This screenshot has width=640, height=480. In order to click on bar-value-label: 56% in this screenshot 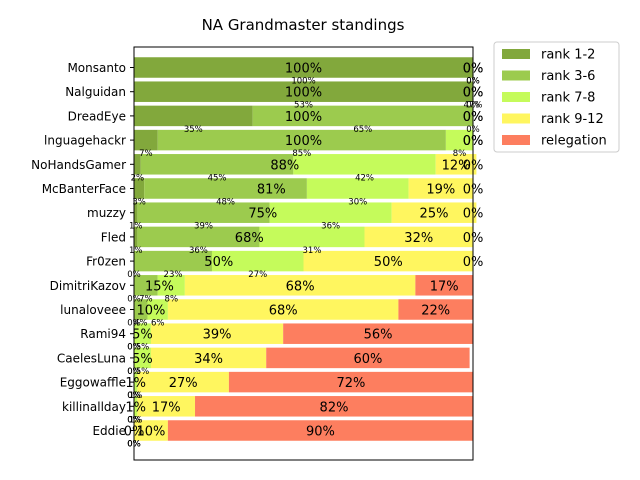, I will do `click(378, 335)`.